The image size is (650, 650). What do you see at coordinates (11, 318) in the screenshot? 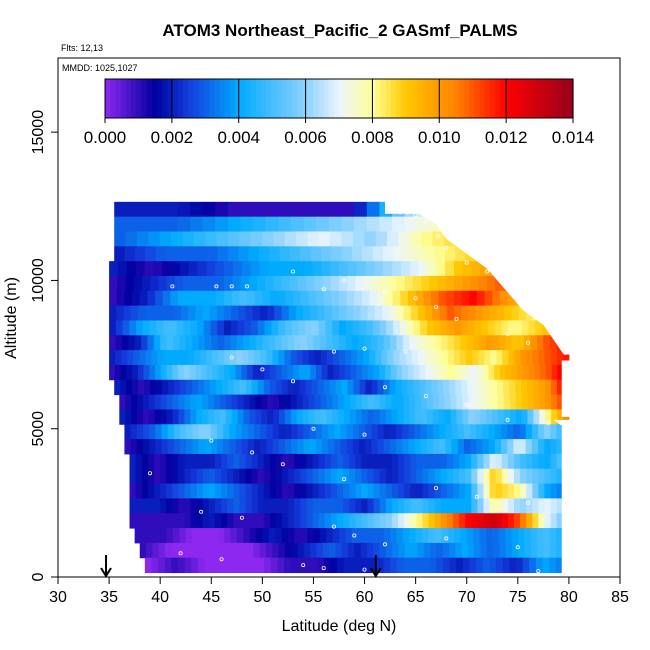
I see `y-axis-label: Altitude (m)` at bounding box center [11, 318].